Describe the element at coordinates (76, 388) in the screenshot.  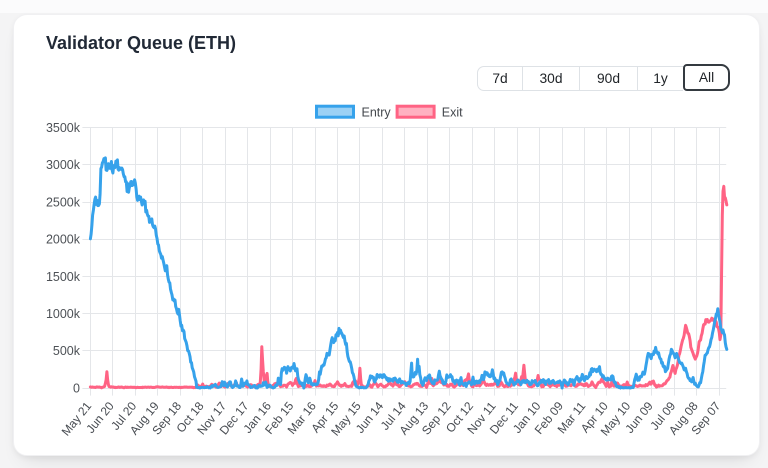
I see `svg-text: 0` at that location.